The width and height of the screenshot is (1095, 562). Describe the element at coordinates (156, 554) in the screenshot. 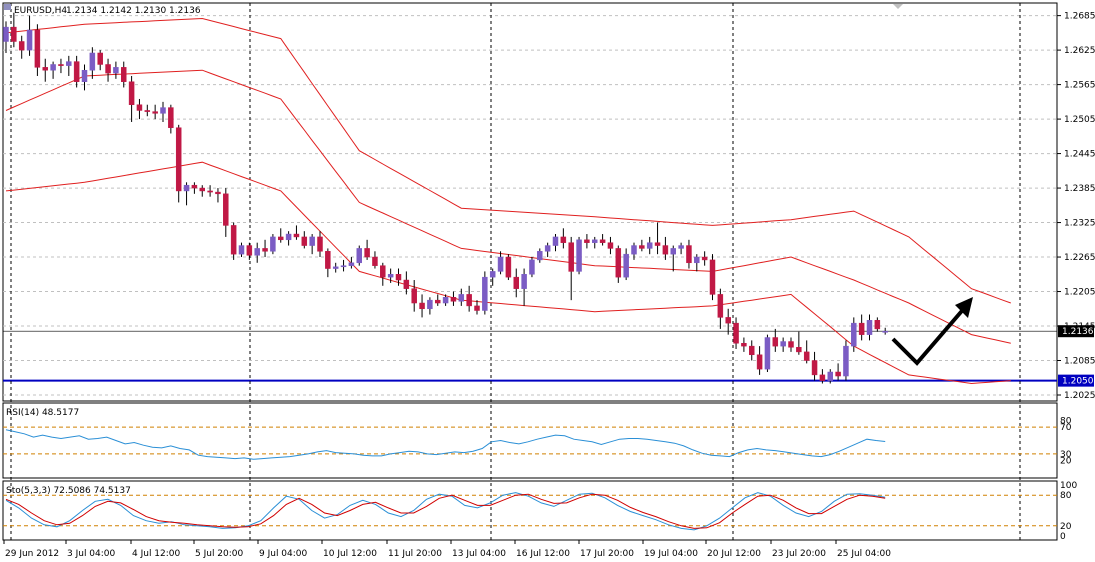

I see `time-tick-label: 4 Jul 12:00` at that location.